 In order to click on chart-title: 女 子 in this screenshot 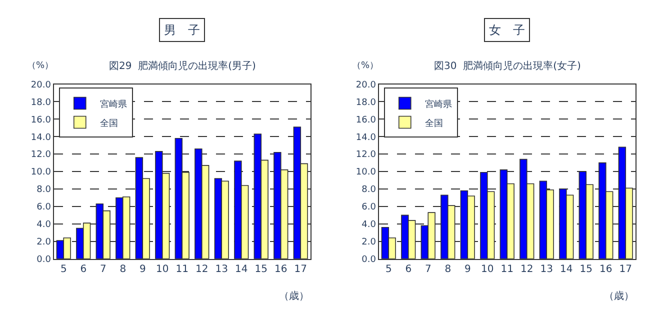, I will do `click(507, 30)`.